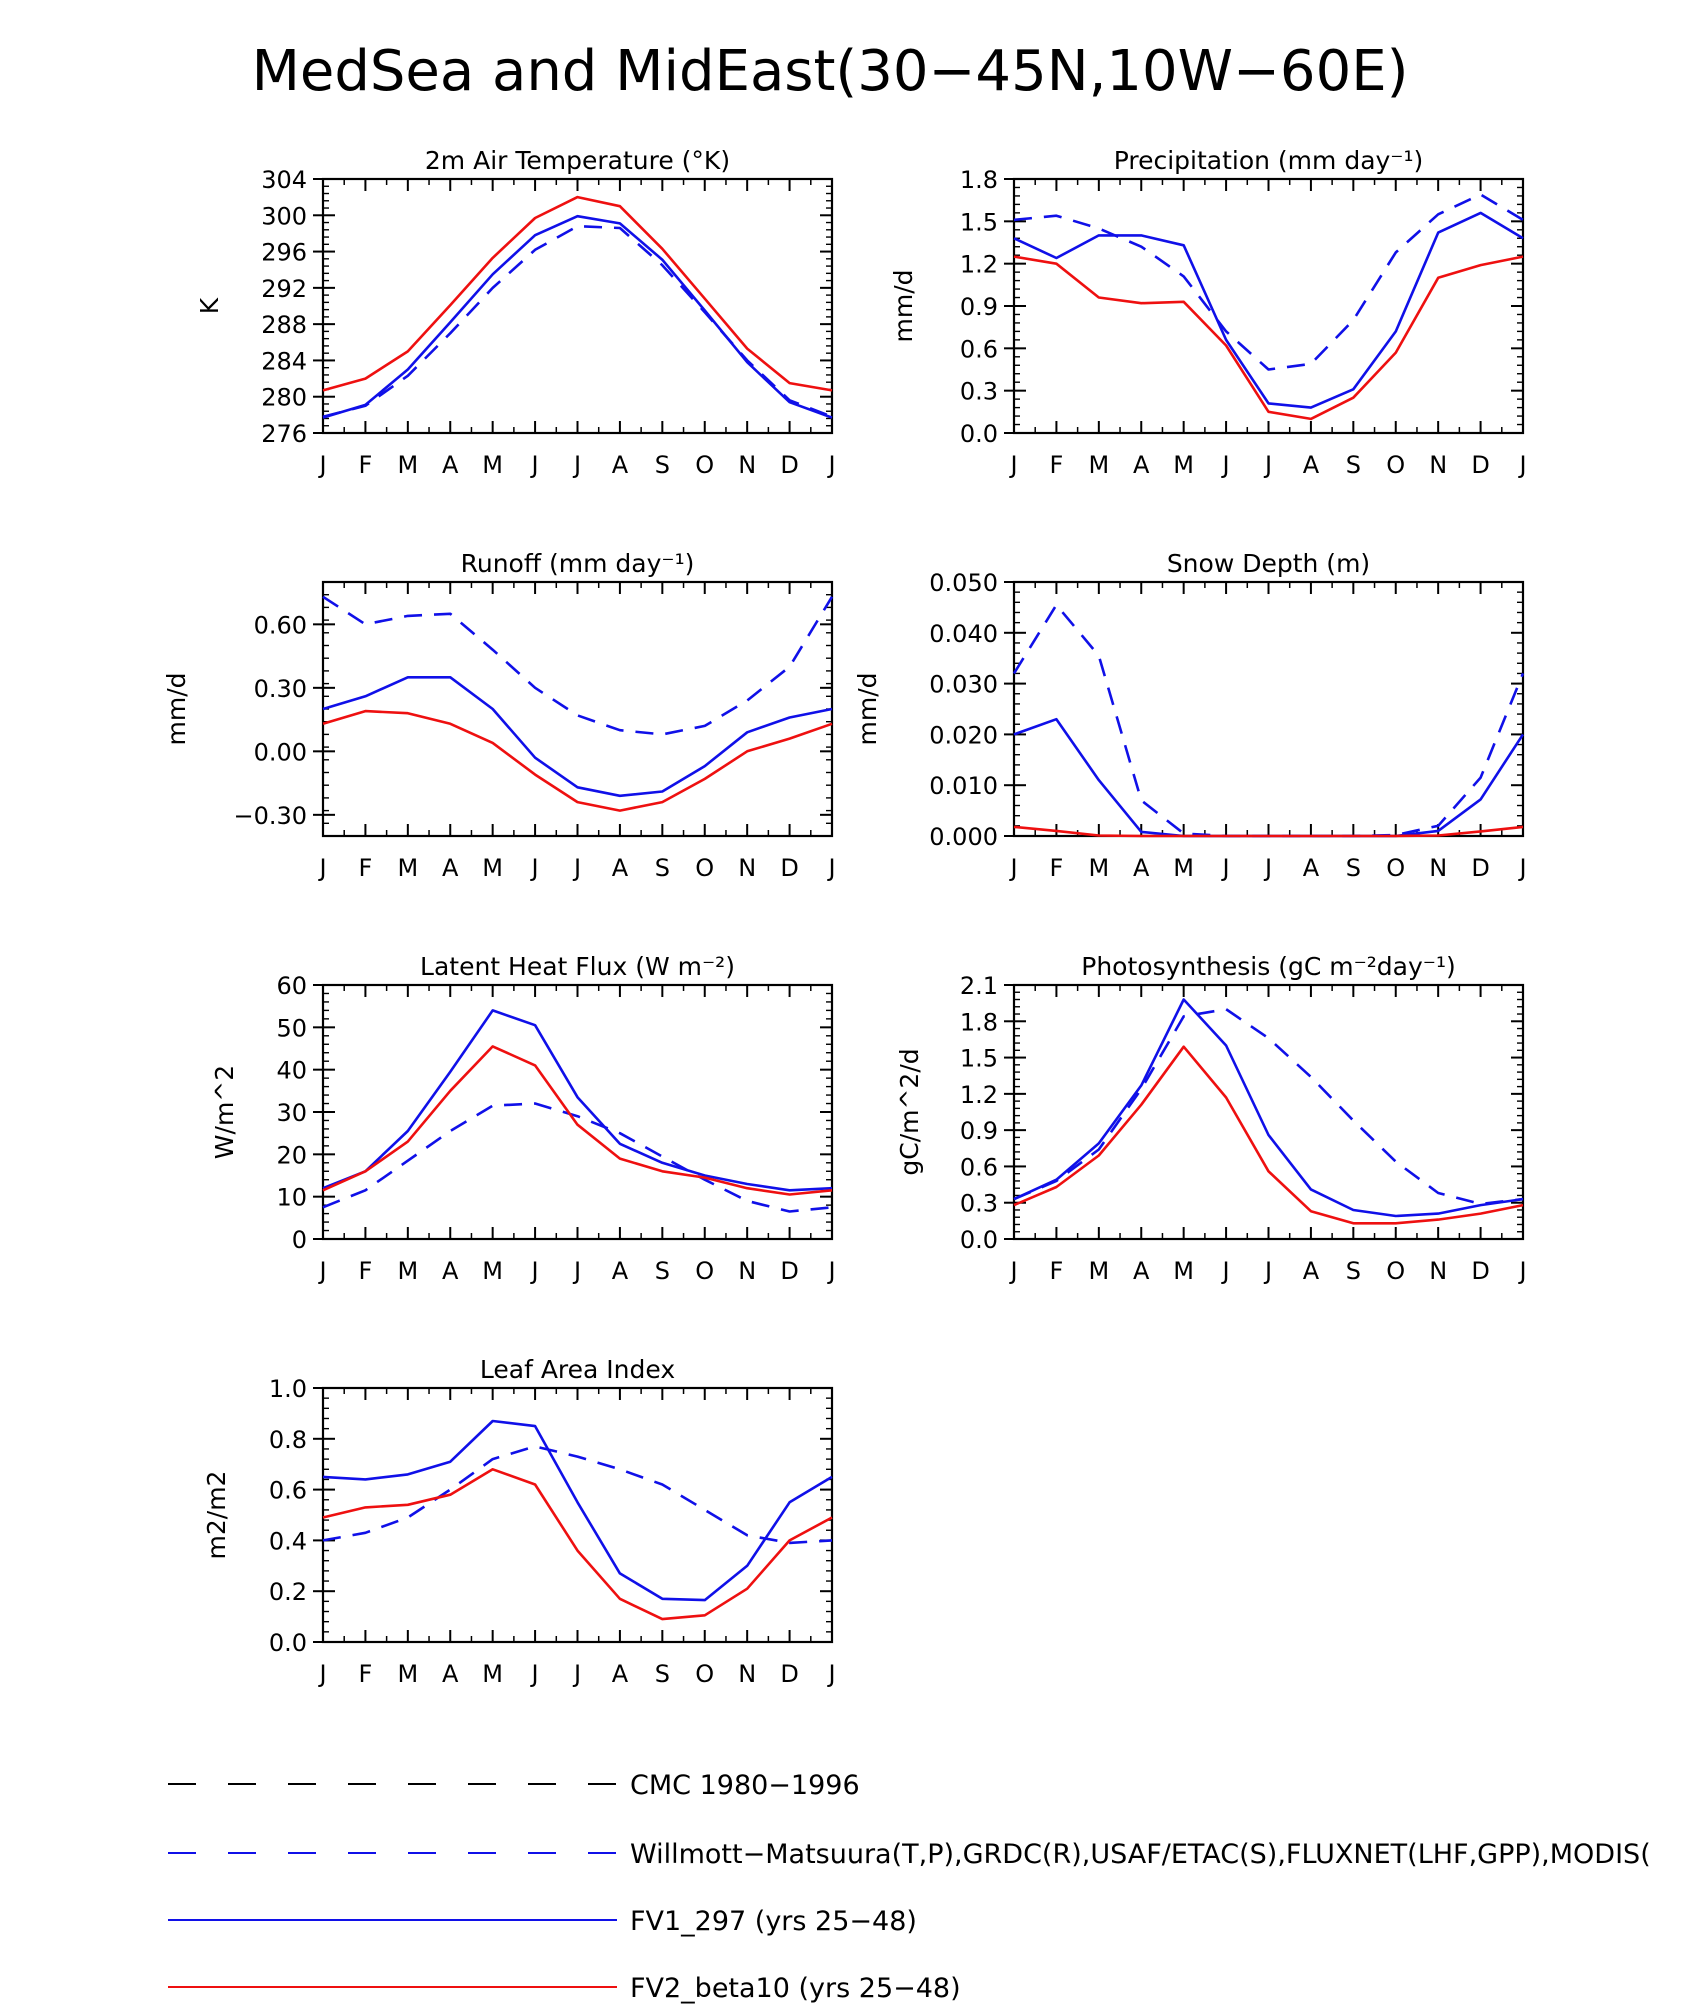 This screenshot has width=1700, height=2007. I want to click on y-tick-label: 276, so click(284, 434).